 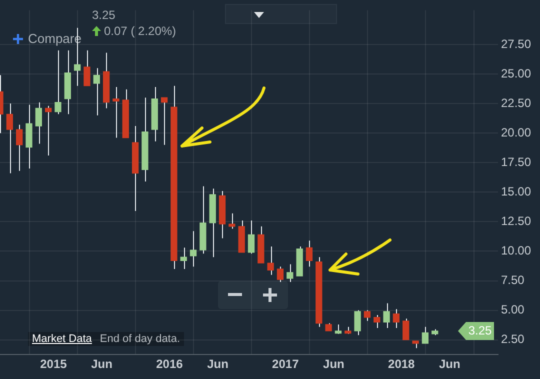 I want to click on annotation: Market Data, so click(x=62, y=339).